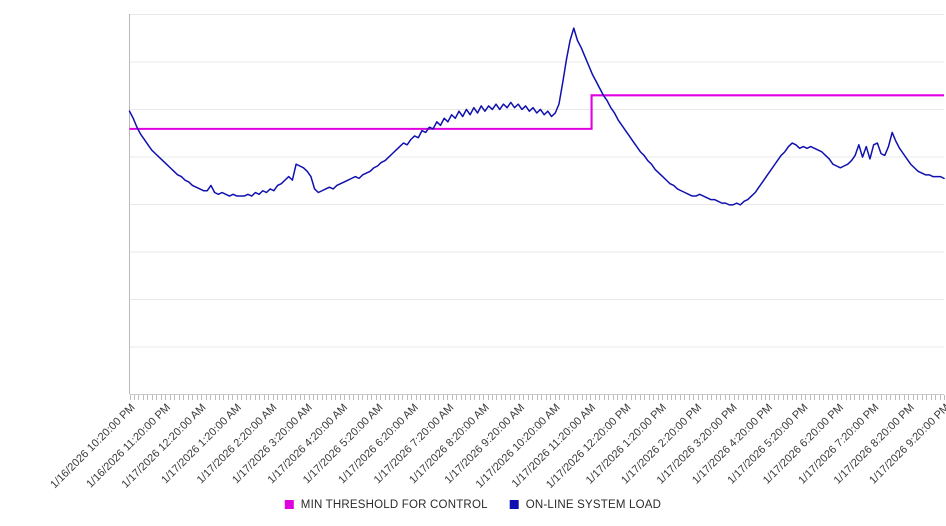 The height and width of the screenshot is (526, 946). Describe the element at coordinates (593, 505) in the screenshot. I see `legend-item-label: ON-LINE SYSTEM LOAD` at that location.